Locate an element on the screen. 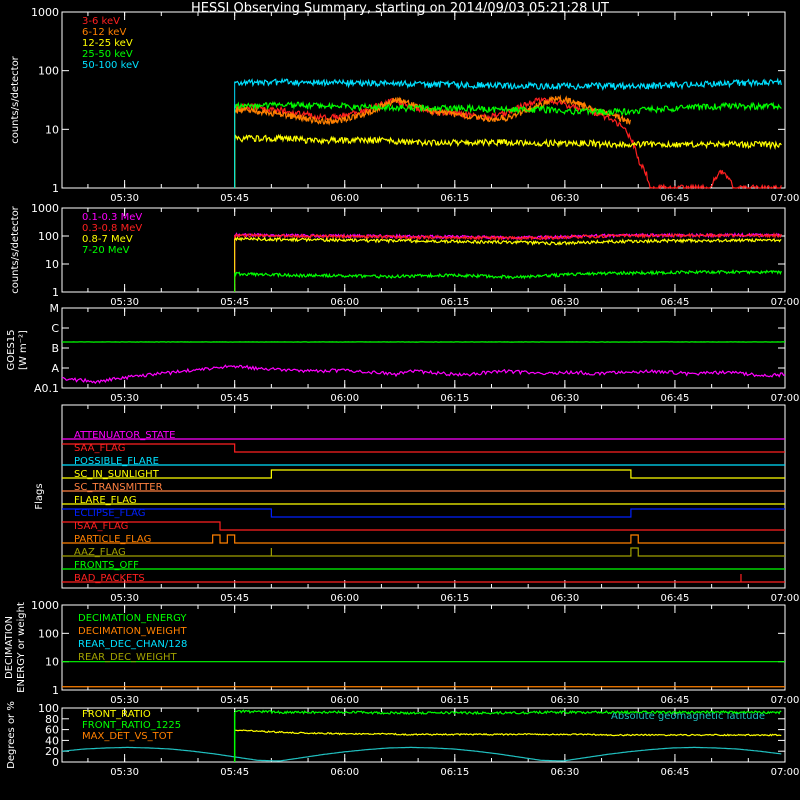 The image size is (800, 800). legend-entry: DECIMATION_ENERGY is located at coordinates (132, 618).